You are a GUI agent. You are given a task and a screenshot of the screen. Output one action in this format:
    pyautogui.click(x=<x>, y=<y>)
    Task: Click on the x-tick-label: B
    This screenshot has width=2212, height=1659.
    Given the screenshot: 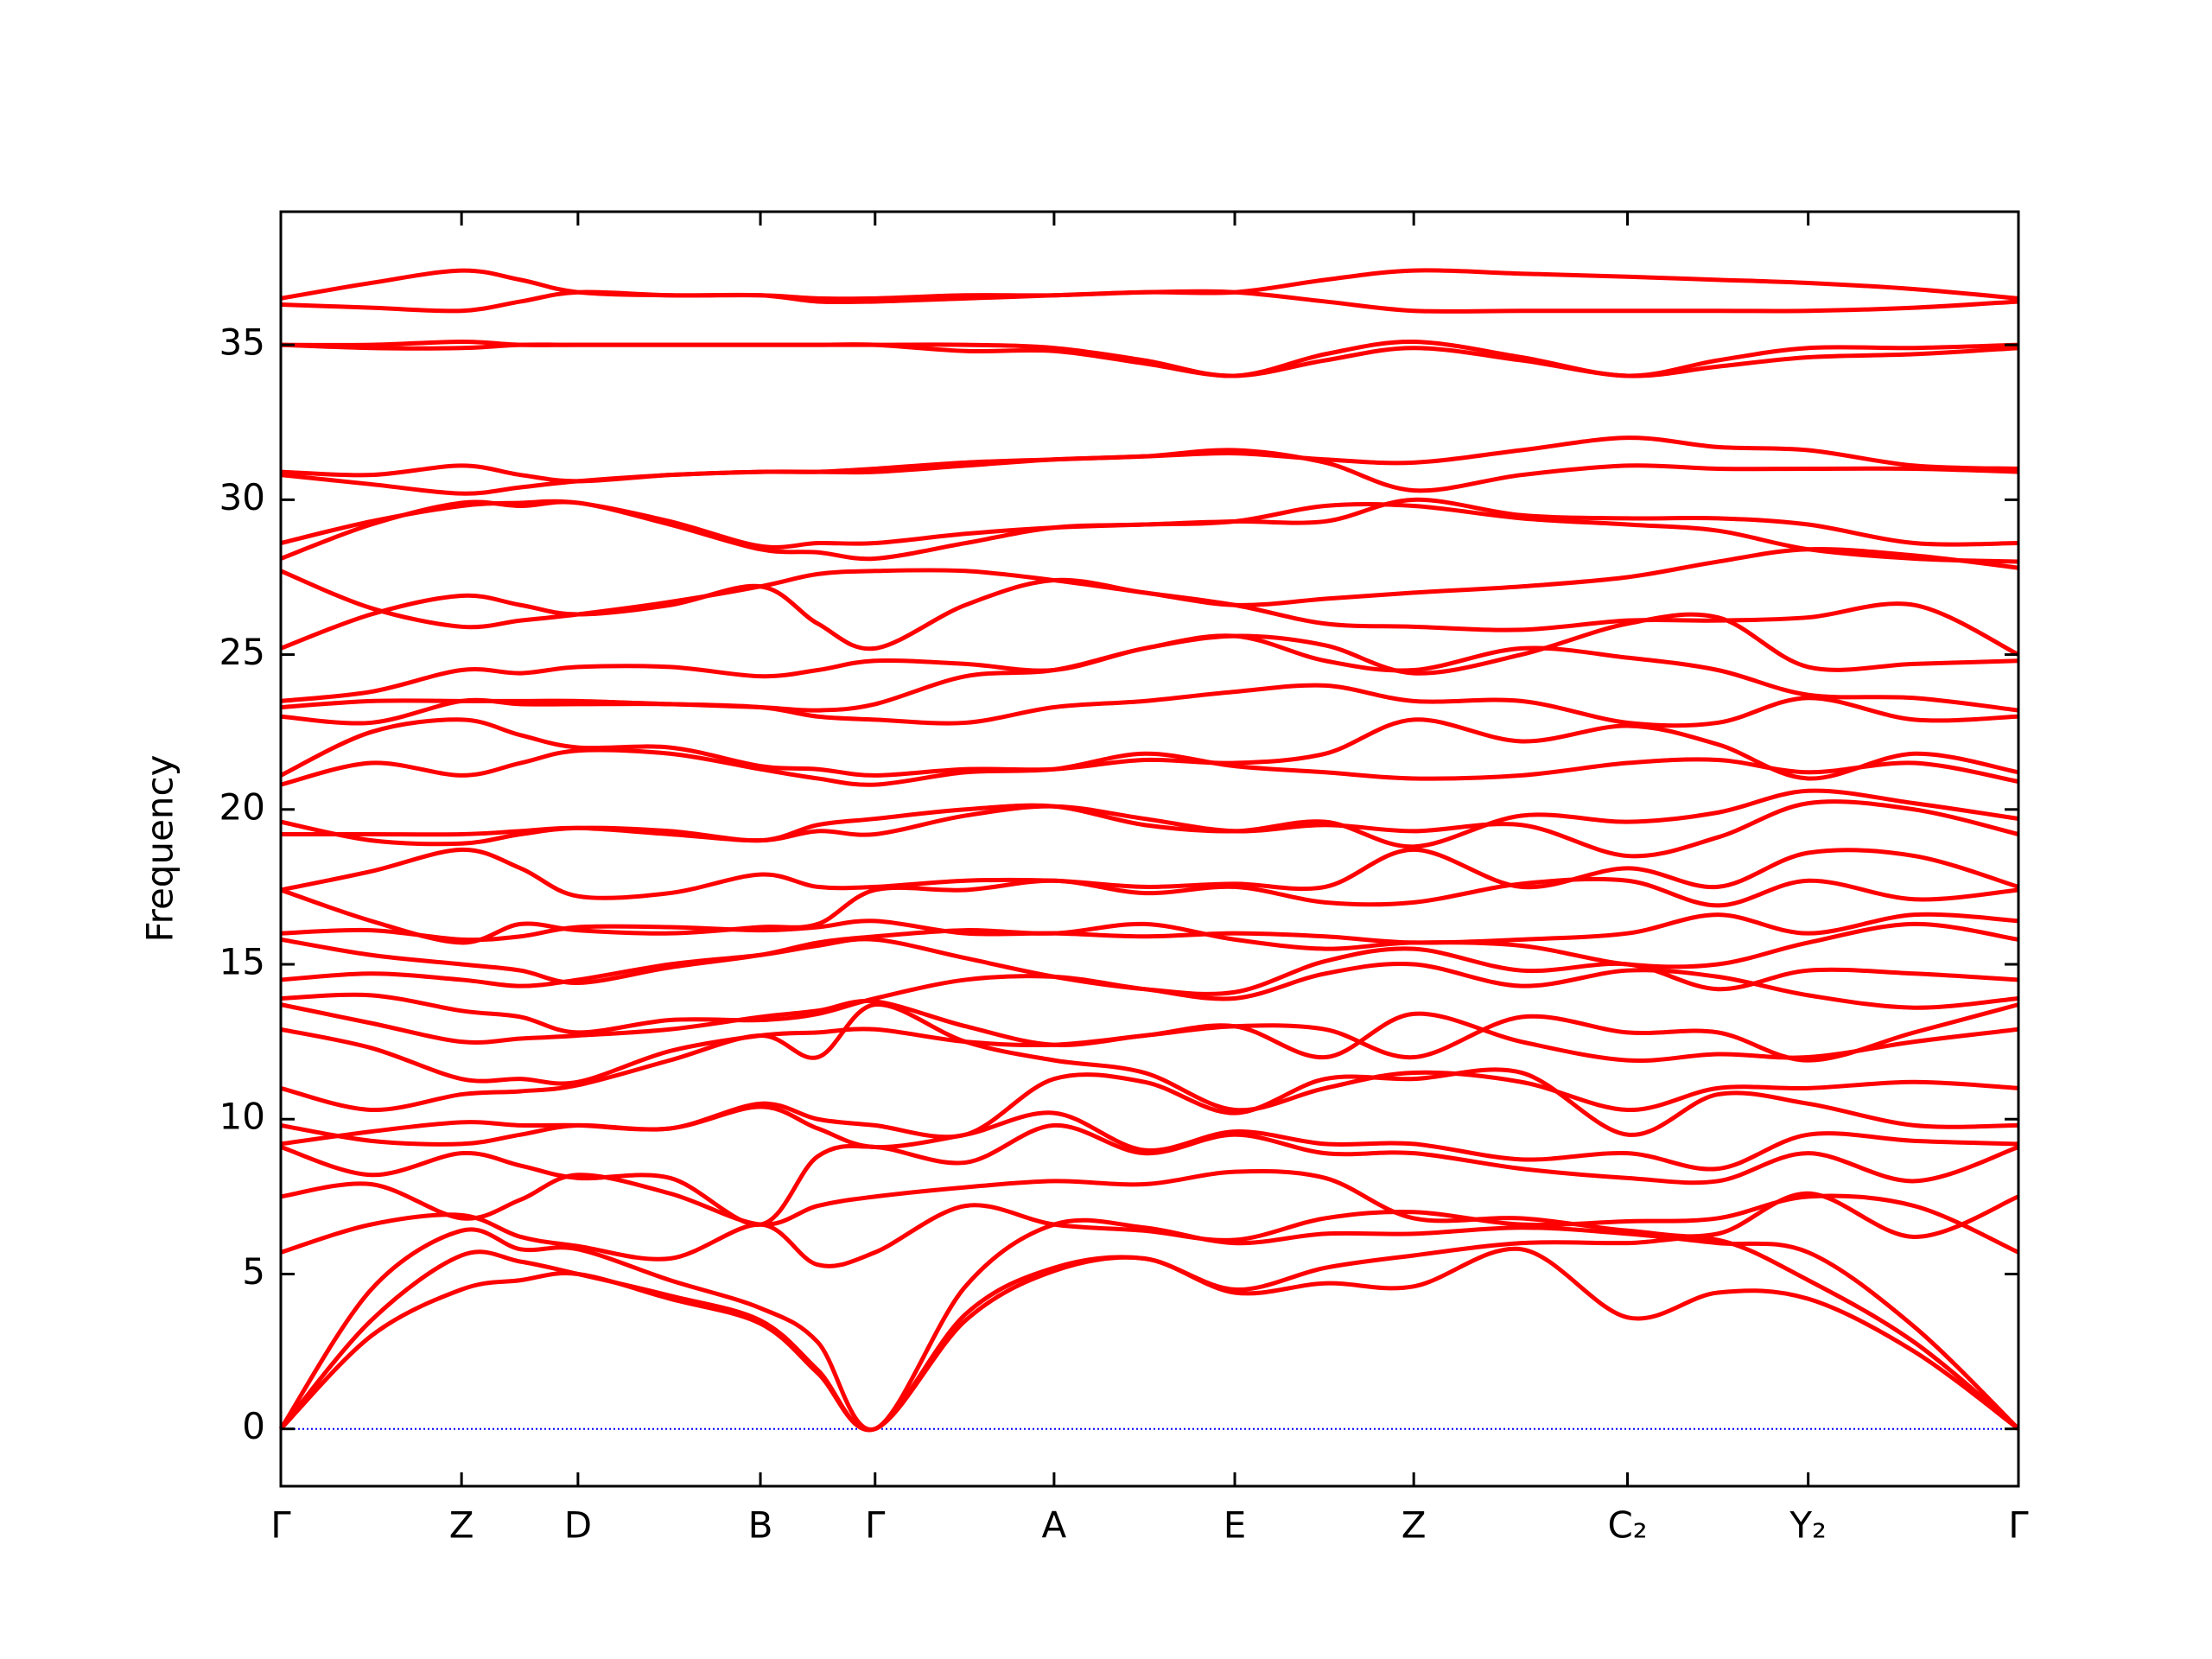 What is the action you would take?
    pyautogui.click(x=760, y=1525)
    